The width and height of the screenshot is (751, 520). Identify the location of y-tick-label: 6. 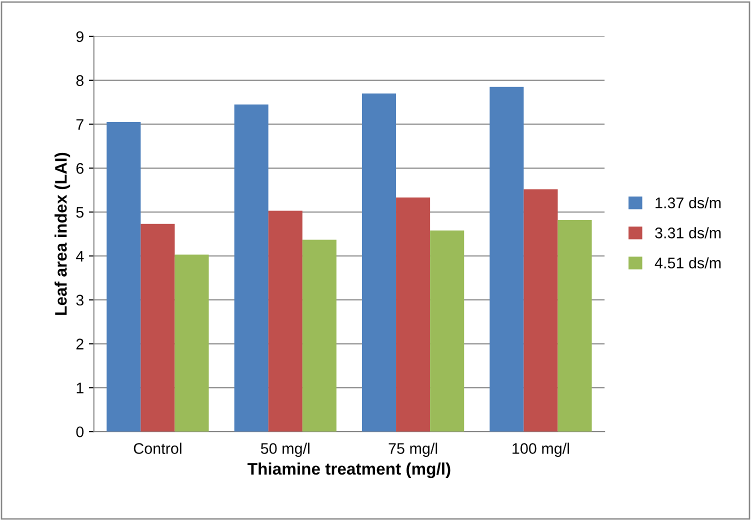
(80, 168).